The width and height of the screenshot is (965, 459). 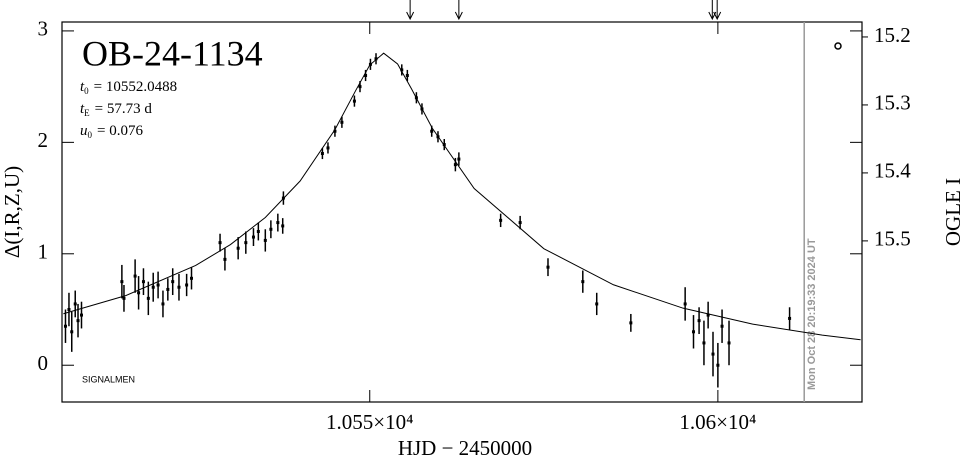 I want to click on y2-tick-label: 15.3, so click(x=892, y=103).